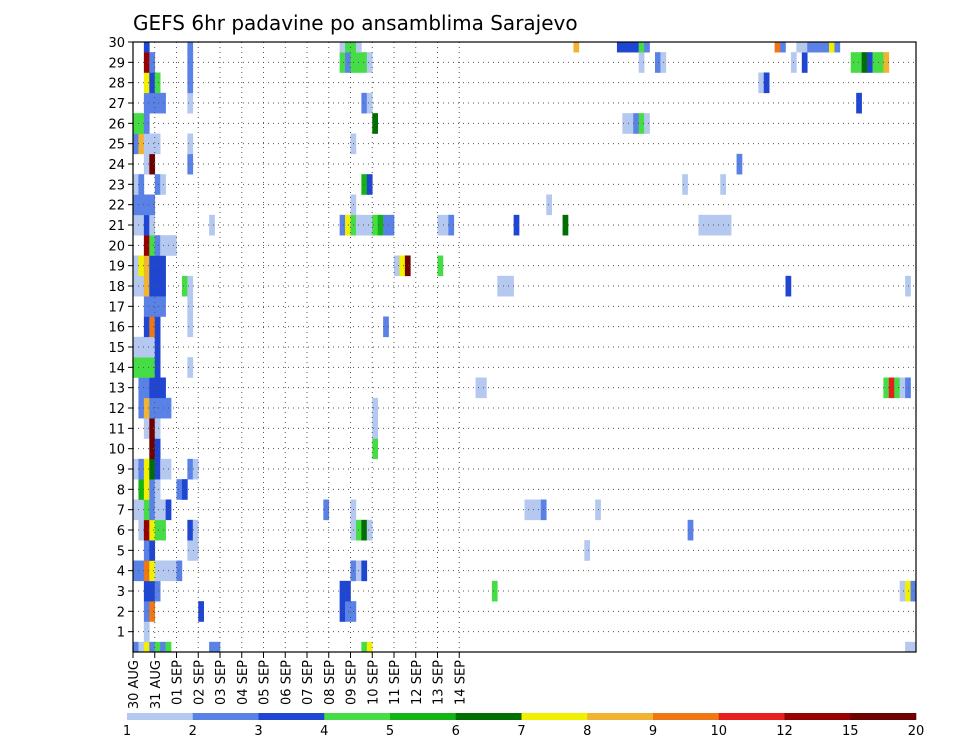  I want to click on x-tick-label: 01 SEP, so click(178, 682).